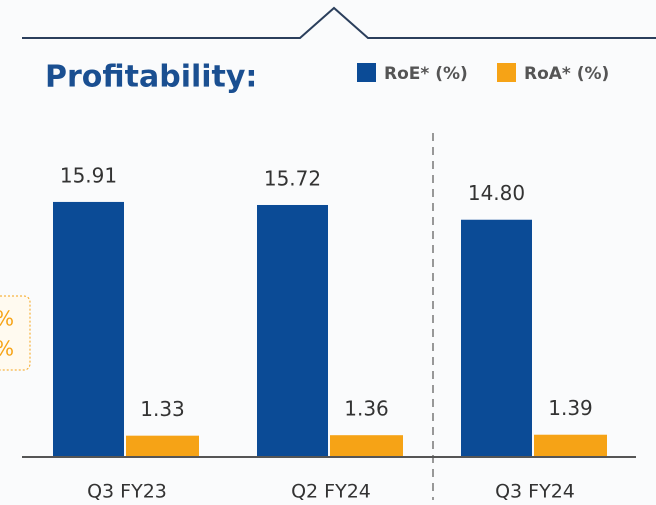 This screenshot has width=656, height=505. Describe the element at coordinates (426, 74) in the screenshot. I see `legend-label: RoE* (%)` at that location.